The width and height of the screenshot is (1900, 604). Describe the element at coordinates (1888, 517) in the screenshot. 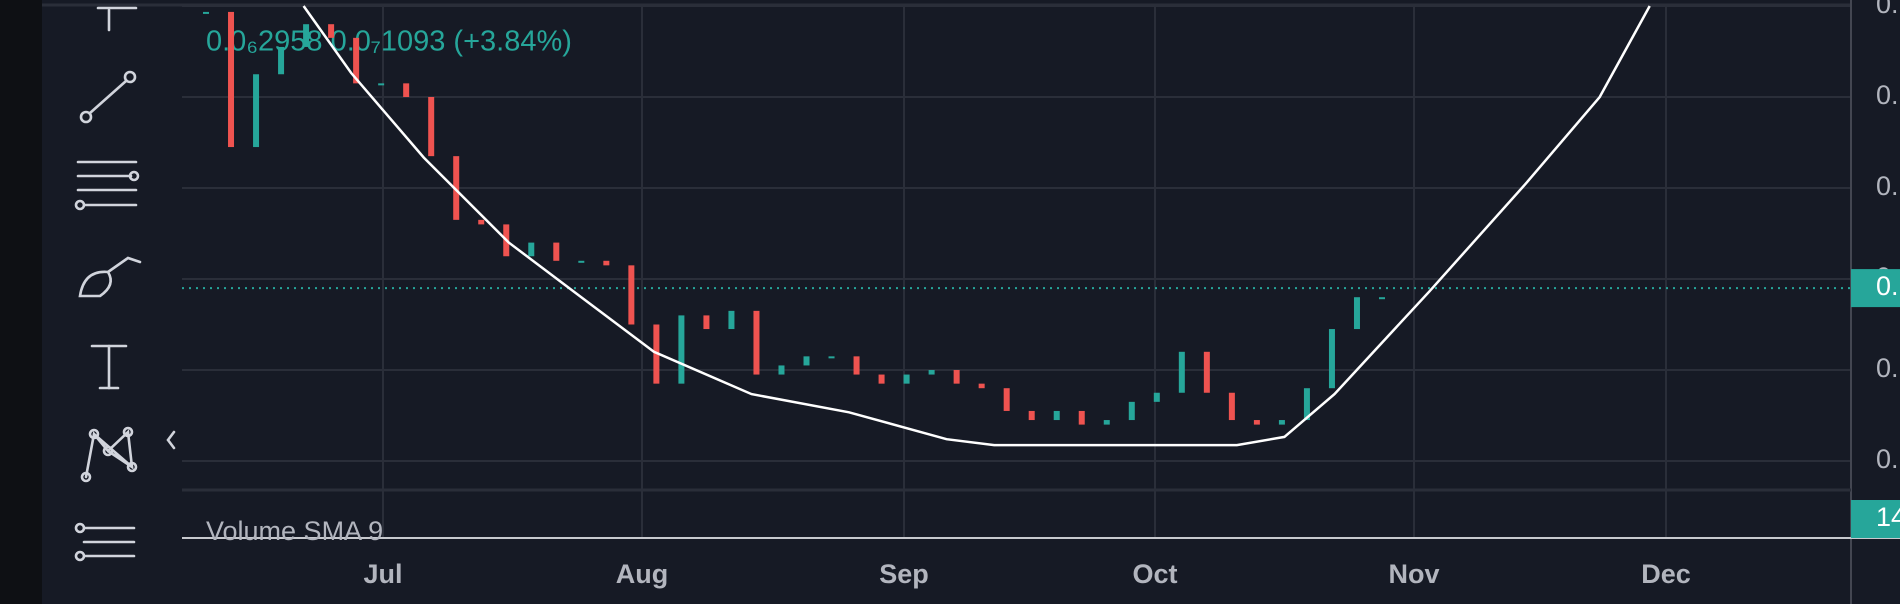

I see `volume-value: 14` at that location.